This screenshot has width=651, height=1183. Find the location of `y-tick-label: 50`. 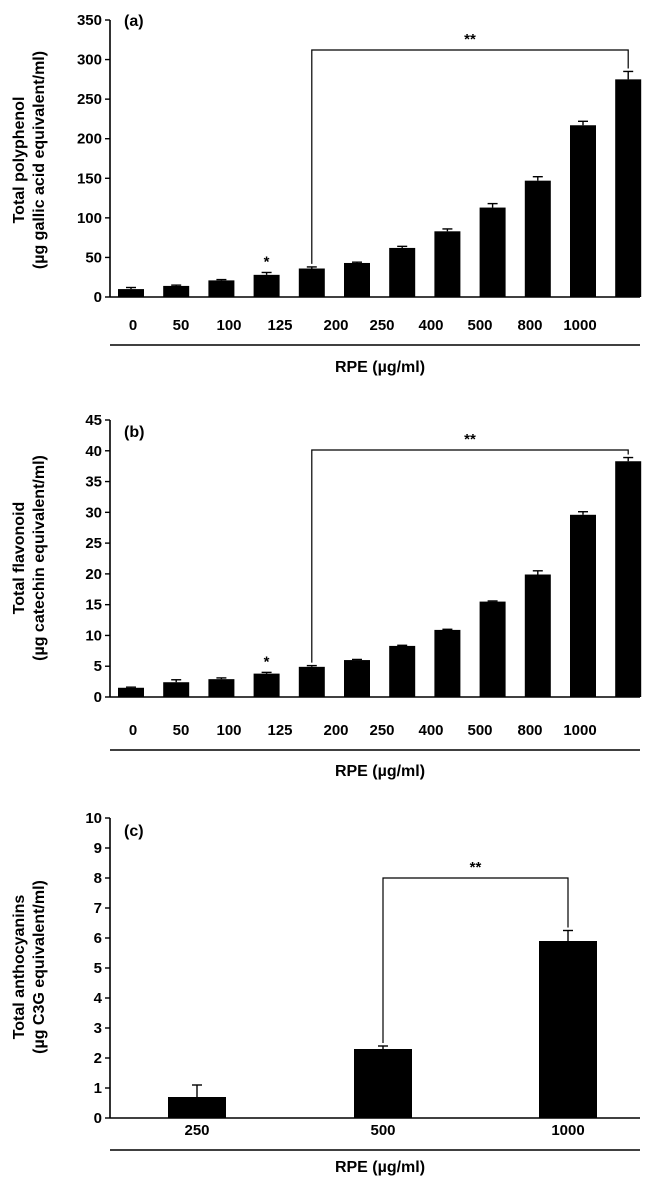

y-tick-label: 50 is located at coordinates (93, 257).